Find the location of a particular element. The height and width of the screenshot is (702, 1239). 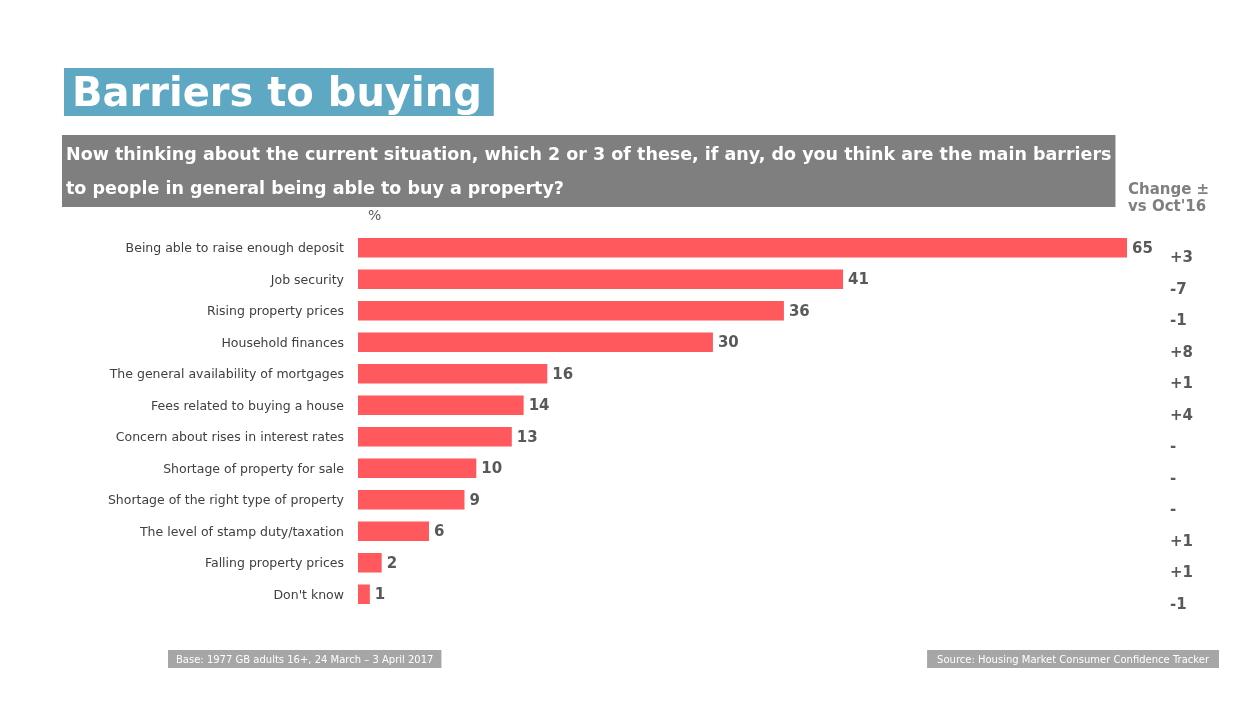

data-label: 36 is located at coordinates (799, 310).